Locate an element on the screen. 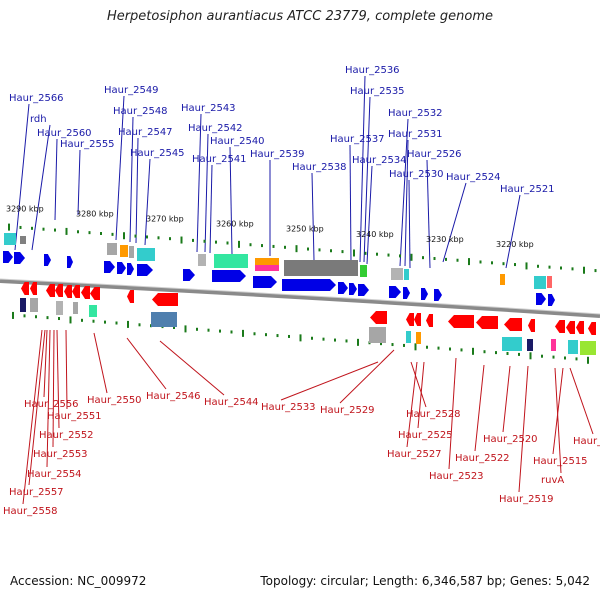 This screenshot has width=600, height=600. forward-gene-label: Haur_2545 is located at coordinates (157, 153).